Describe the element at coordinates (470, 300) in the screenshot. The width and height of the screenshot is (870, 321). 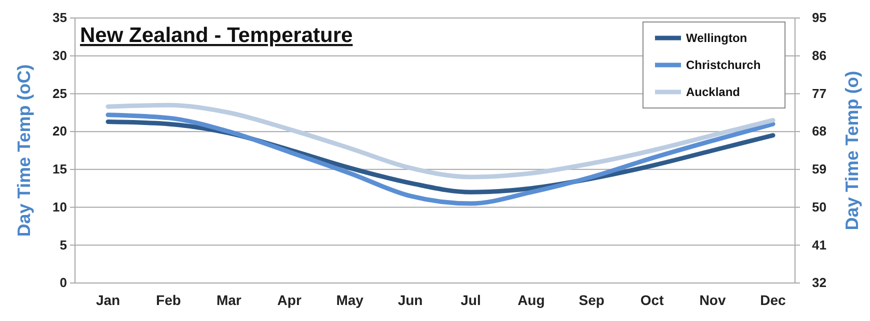
I see `x-tick-label: Jul` at that location.